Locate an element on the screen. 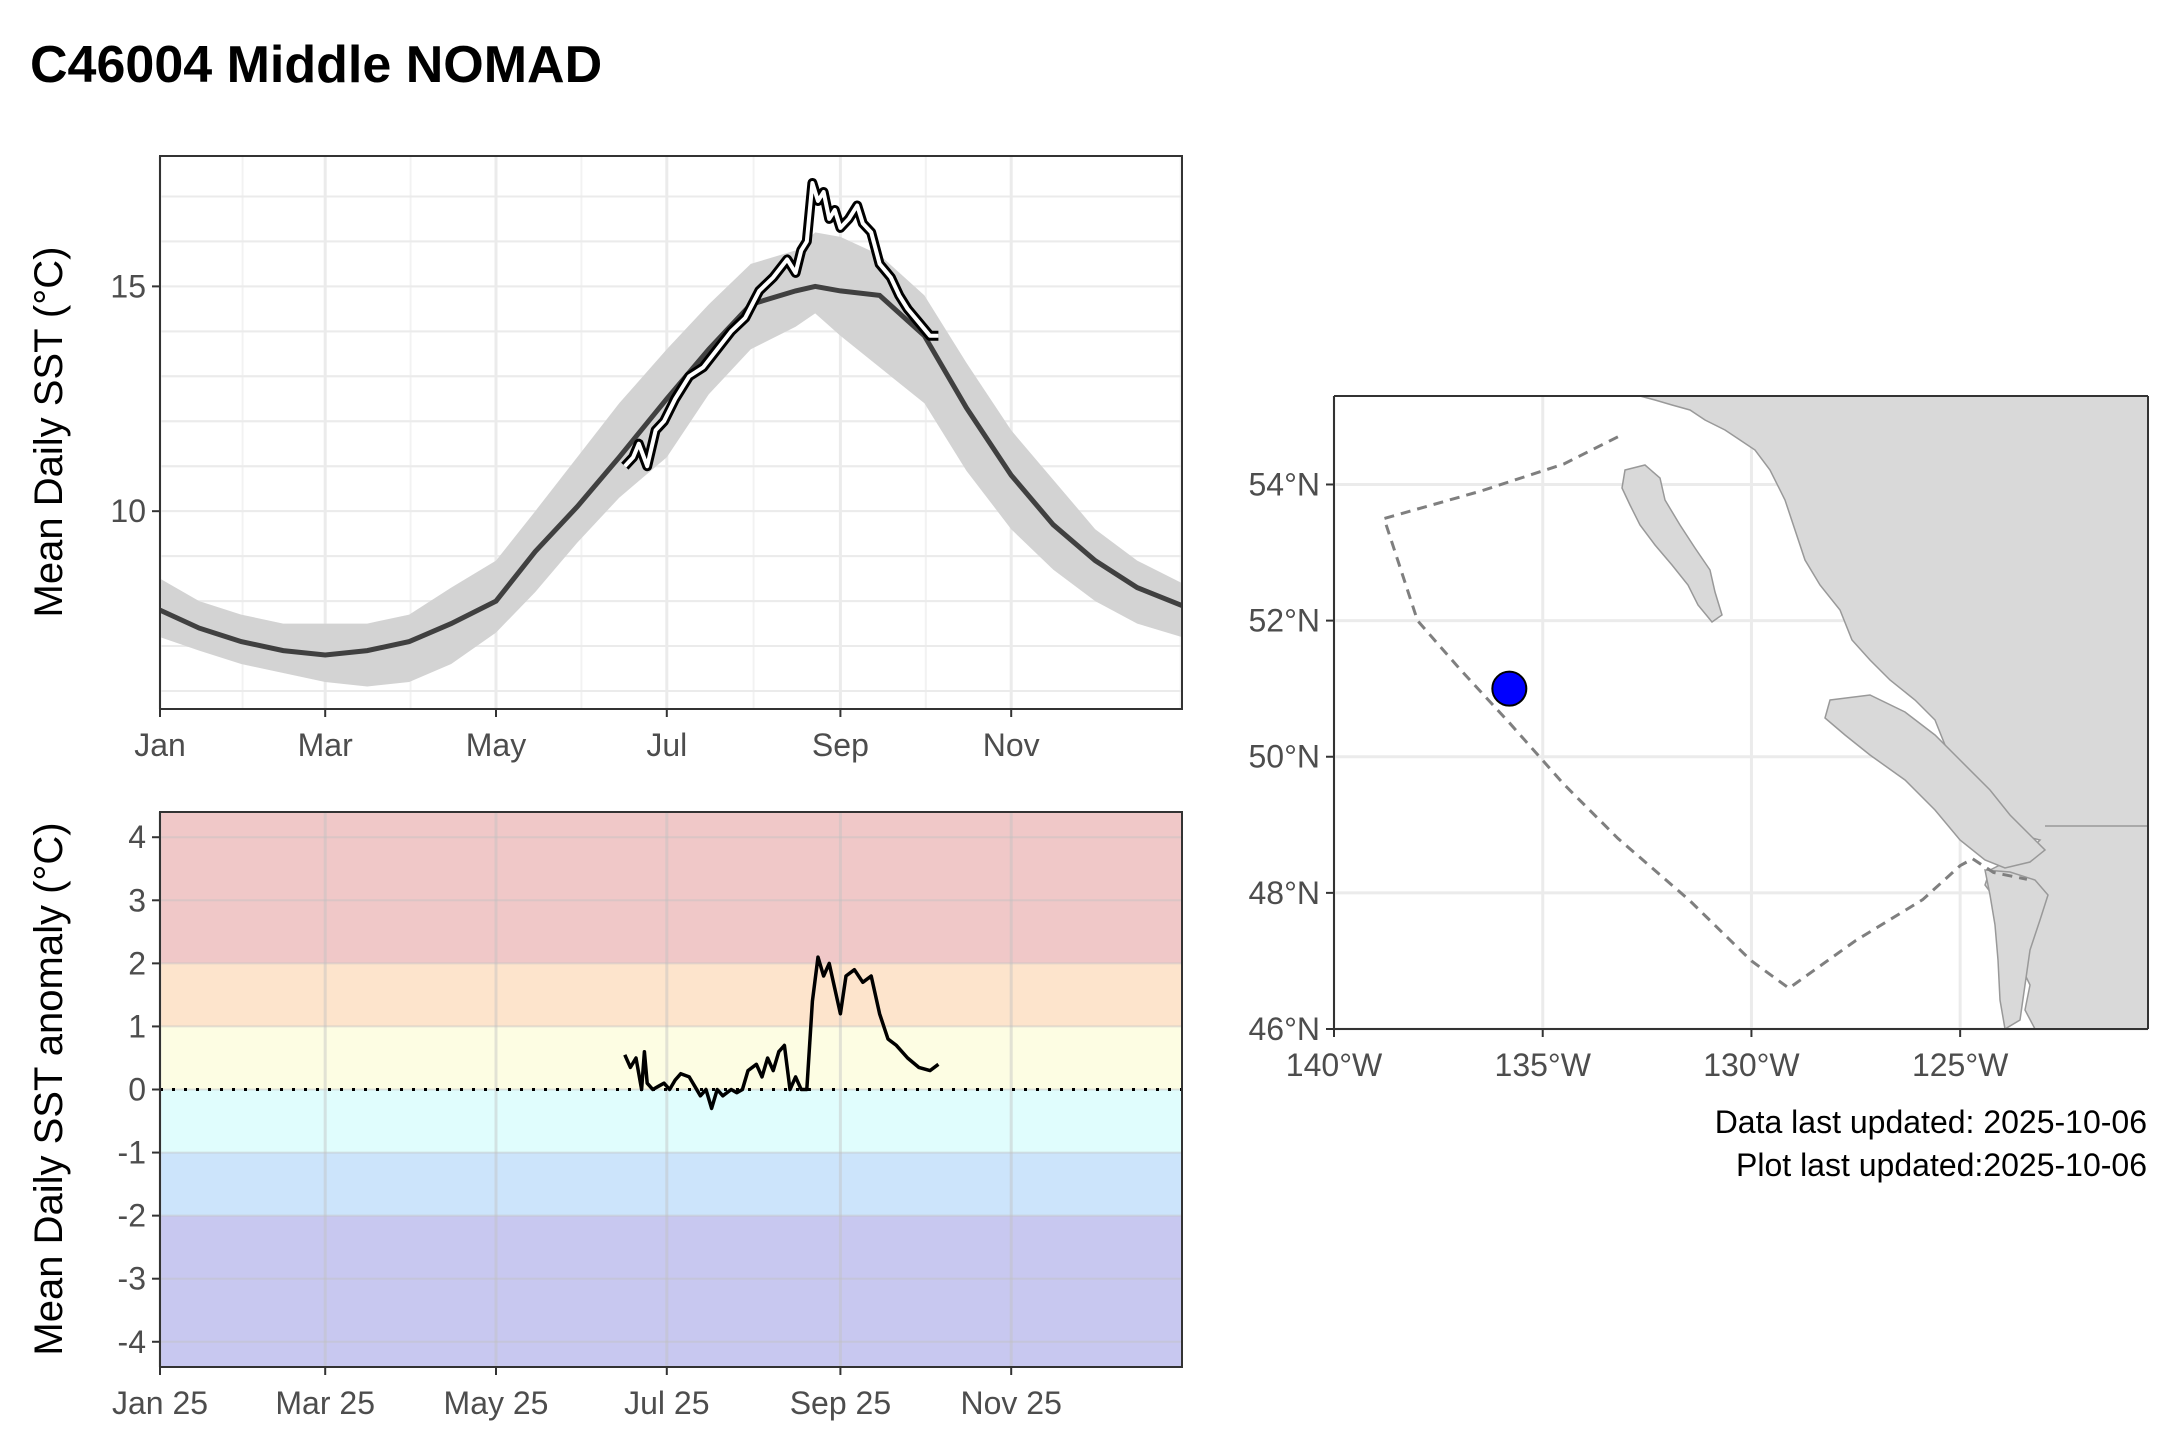 The width and height of the screenshot is (2160, 1440). lon-tick-label: 130°W is located at coordinates (1751, 1065).